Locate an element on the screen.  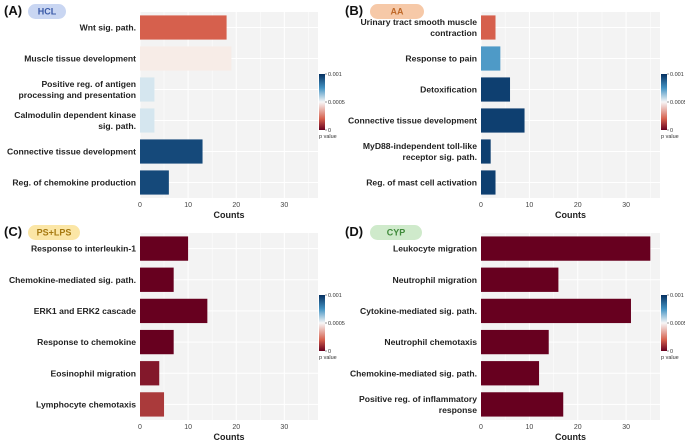
category-label: ERK1 and ERK2 cascade is located at coordinates (85, 311).